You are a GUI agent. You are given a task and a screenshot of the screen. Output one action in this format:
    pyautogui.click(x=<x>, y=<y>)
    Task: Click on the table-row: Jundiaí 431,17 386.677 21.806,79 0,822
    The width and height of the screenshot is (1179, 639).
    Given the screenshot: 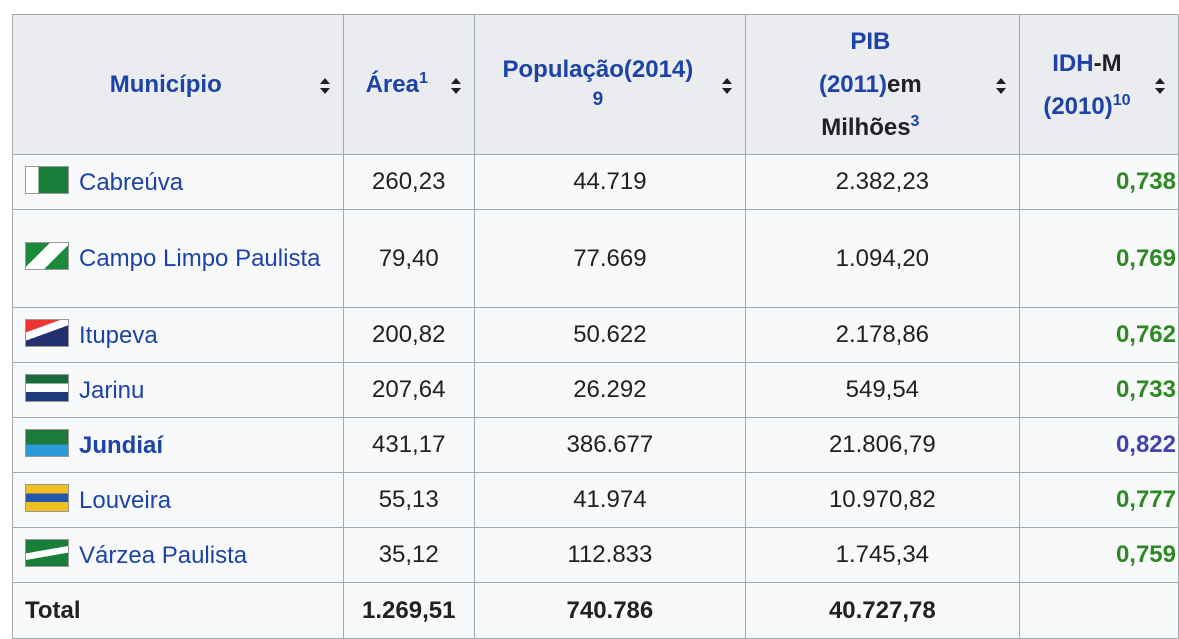 What is the action you would take?
    pyautogui.click(x=595, y=445)
    